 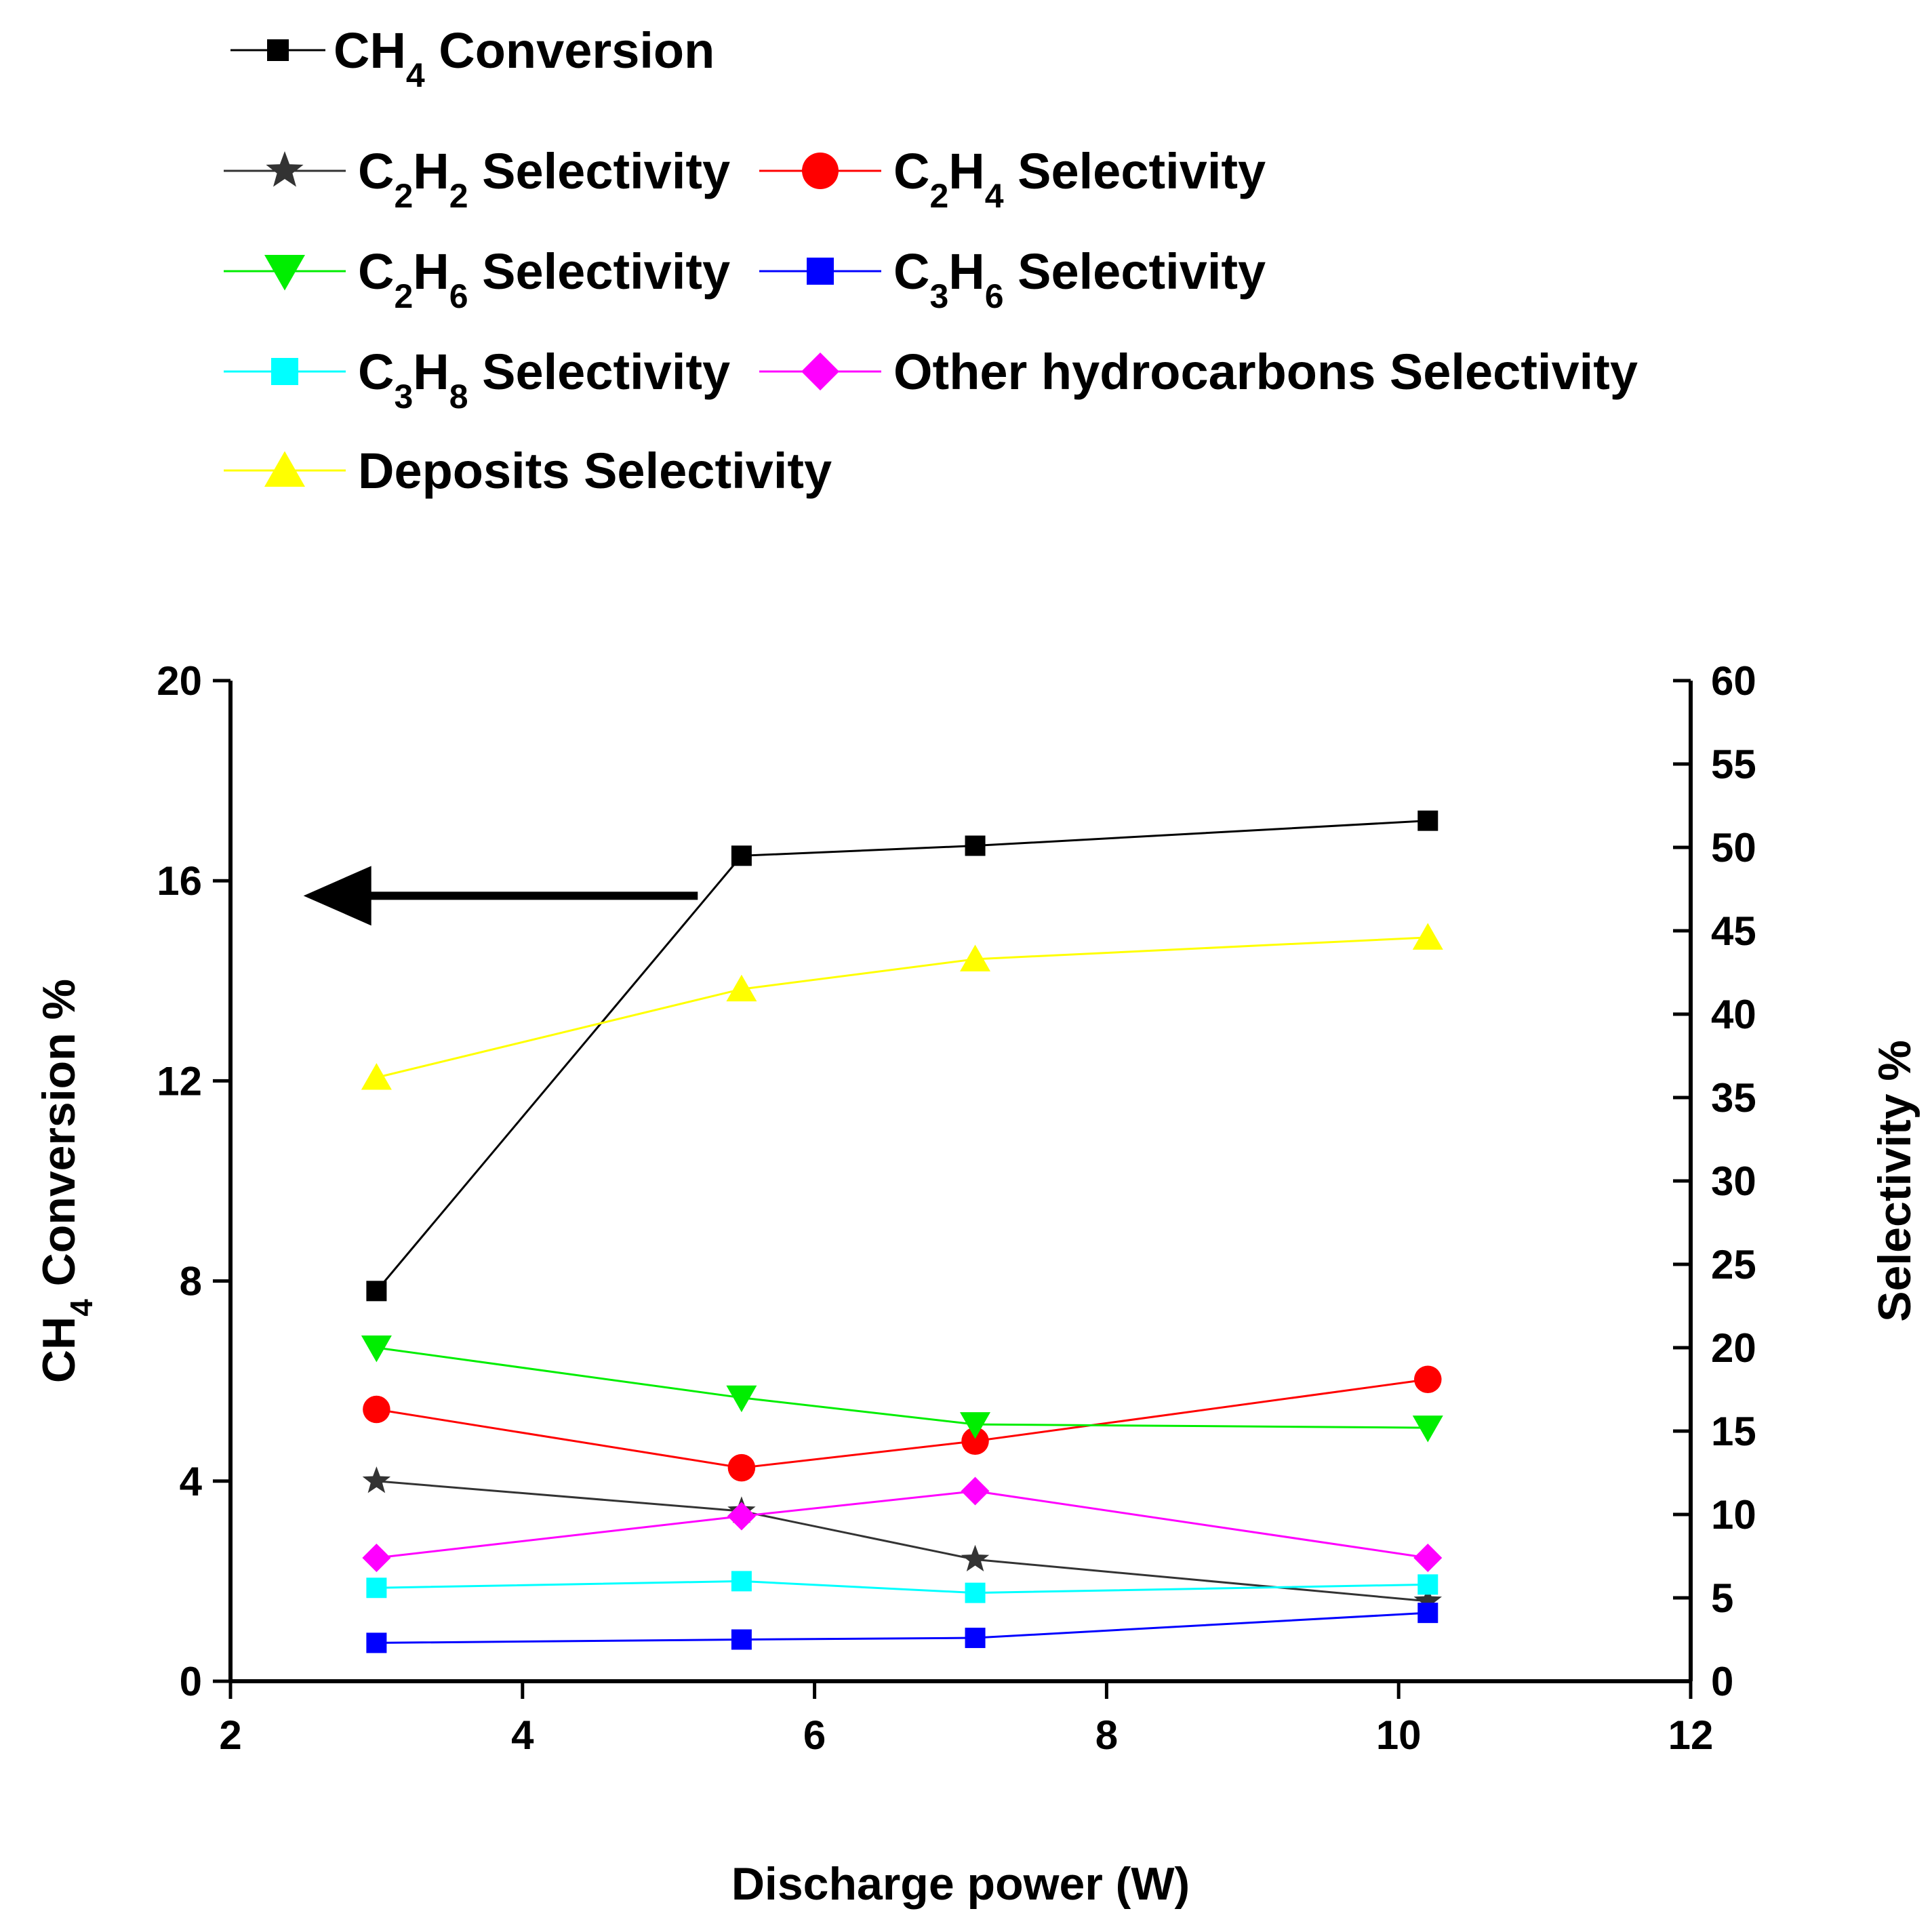 I want to click on x-axis-title: Discharge power (W), so click(x=960, y=1884).